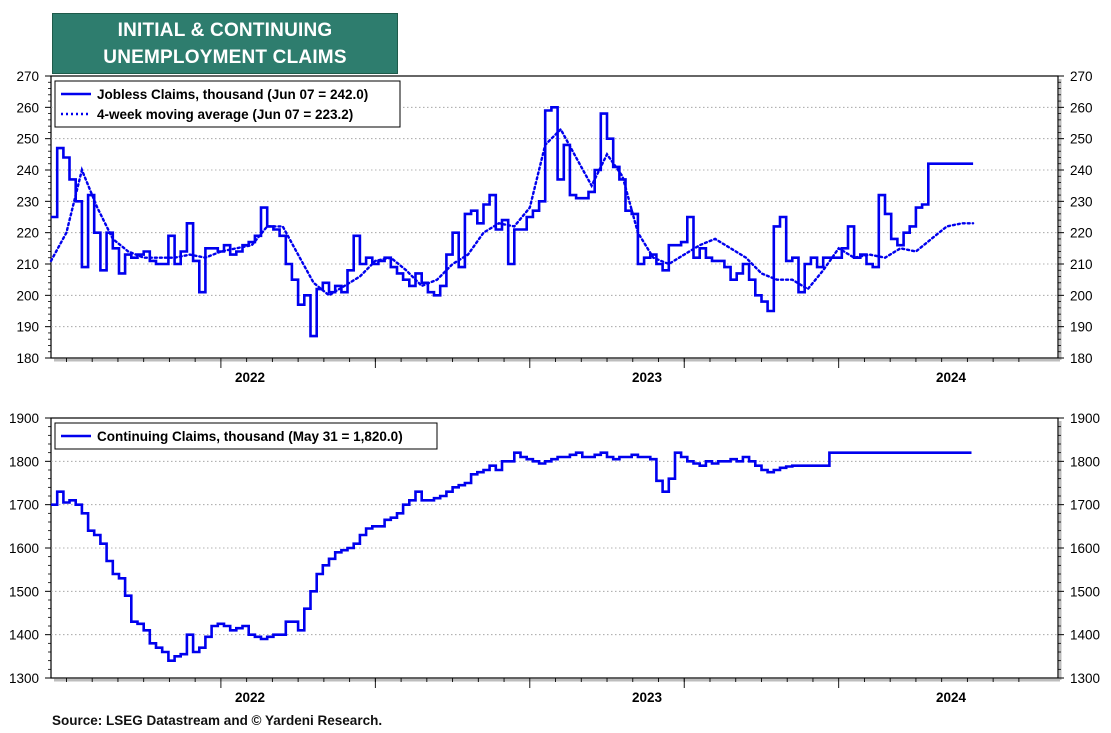 The image size is (1111, 733). I want to click on chart-title-box: INITIAL & CONTINUING UNEMPLOYMENT CLAIMS, so click(225, 43).